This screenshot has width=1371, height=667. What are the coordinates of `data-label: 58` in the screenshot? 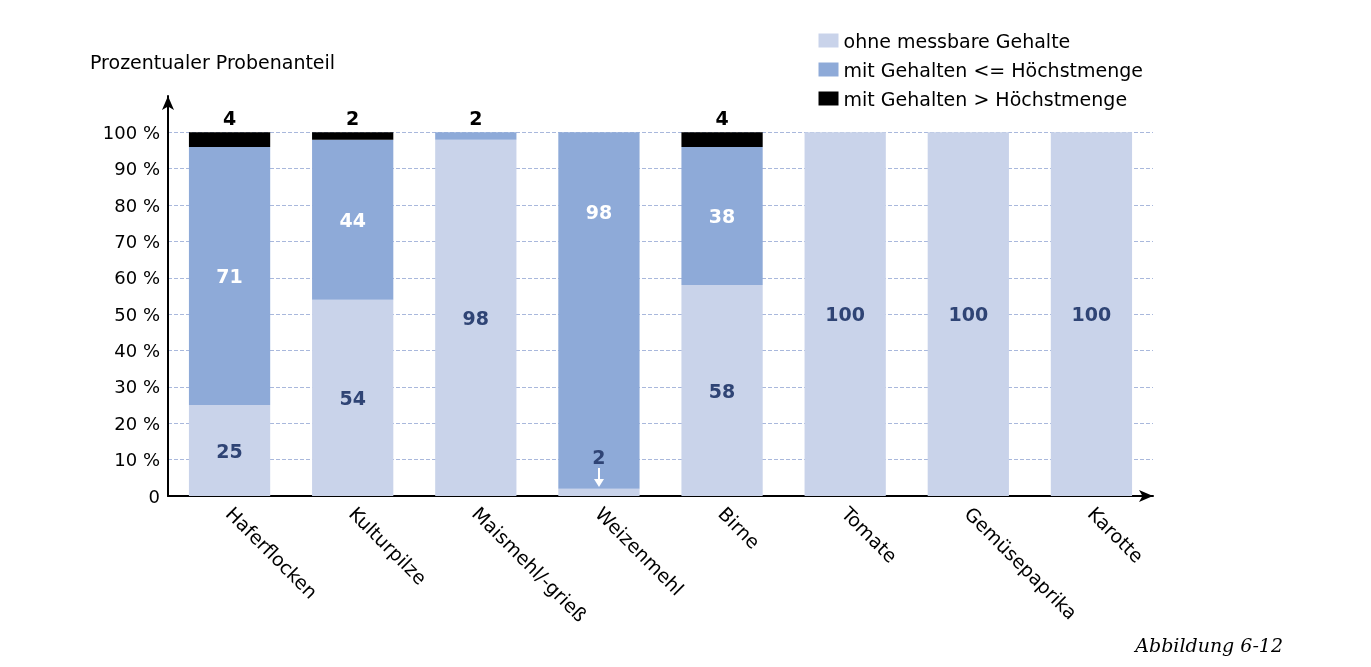 It's located at (722, 390).